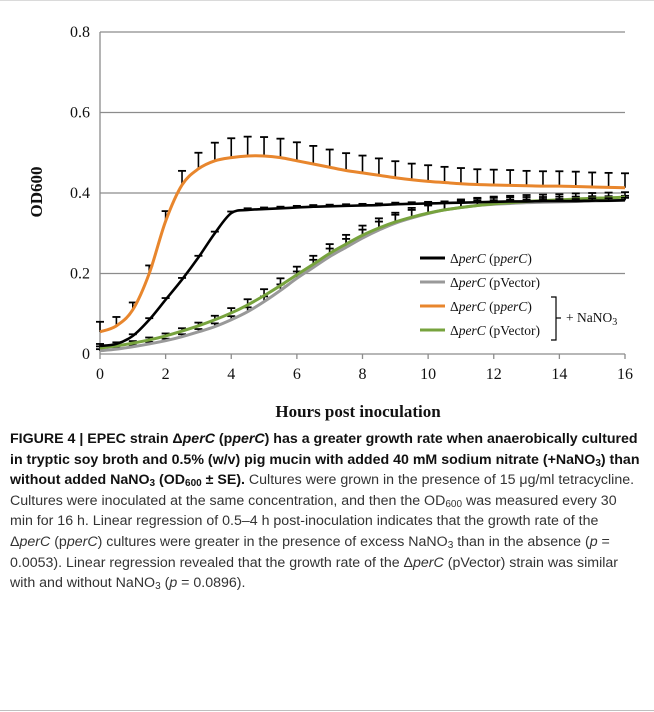 The image size is (654, 712). I want to click on legend-bracket, so click(554, 318).